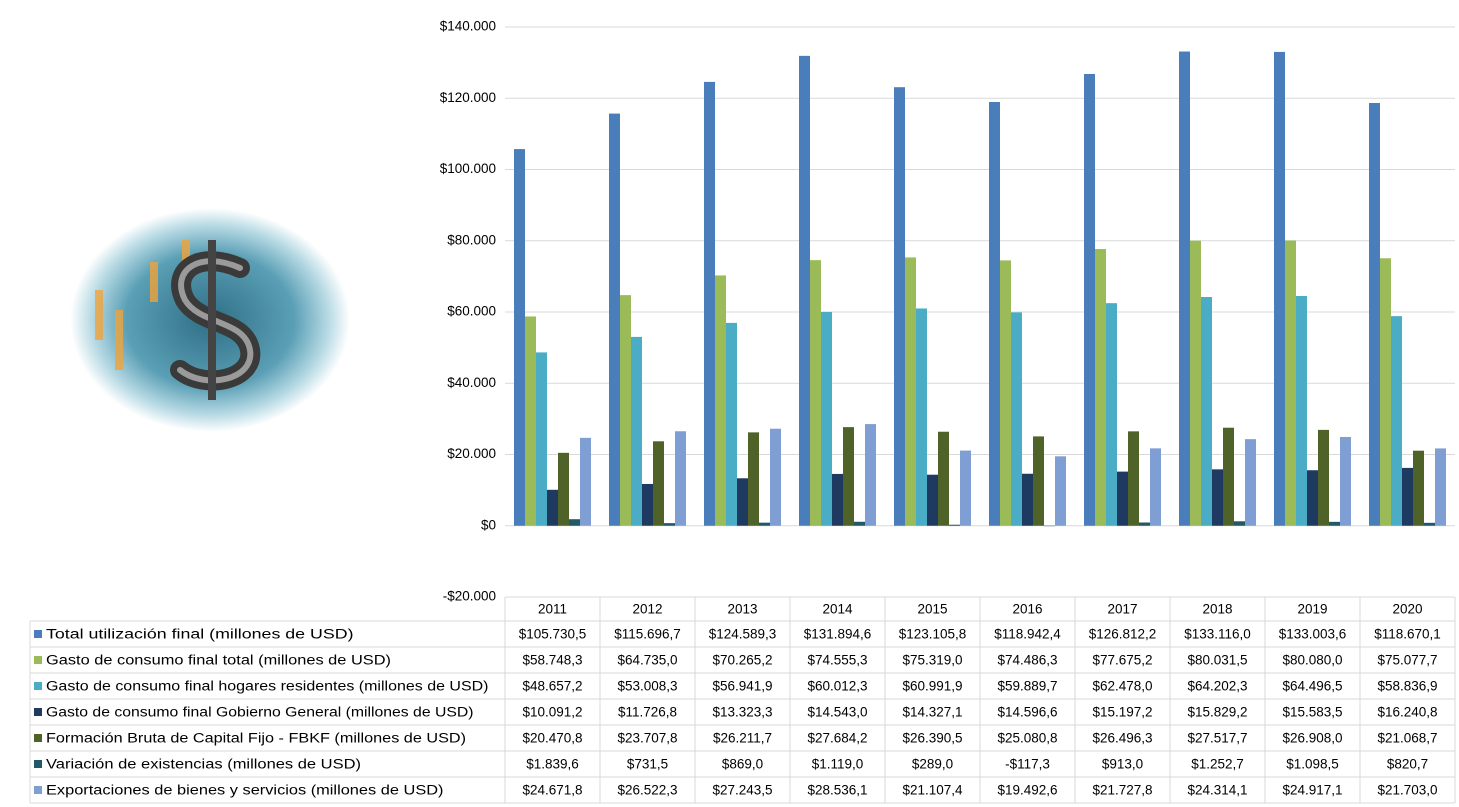 The image size is (1459, 807). I want to click on table-value: $21.107,4, so click(932, 790).